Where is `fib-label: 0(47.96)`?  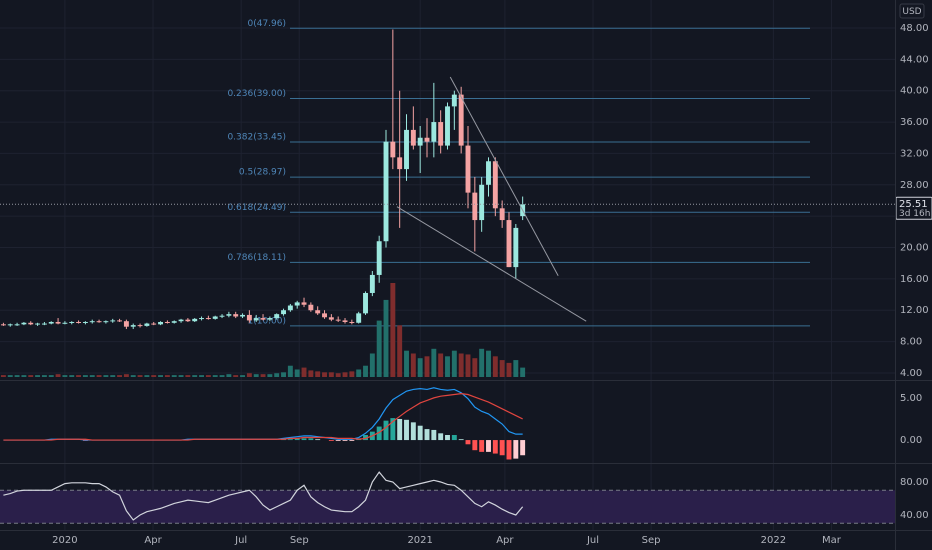
fib-label: 0(47.96) is located at coordinates (266, 24).